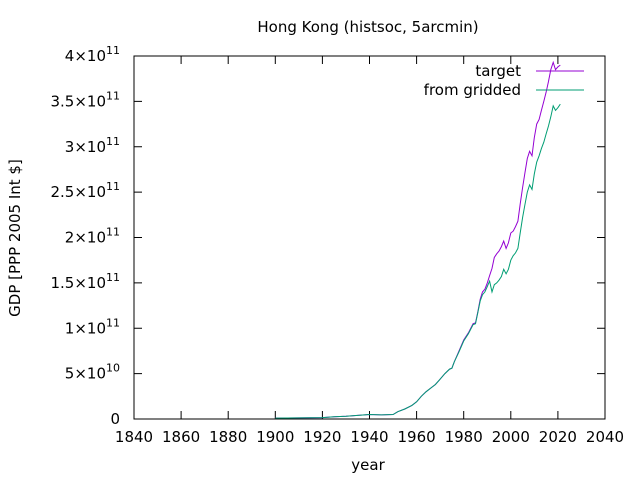 This screenshot has width=640, height=480. I want to click on x-tick-label: 1920, so click(322, 437).